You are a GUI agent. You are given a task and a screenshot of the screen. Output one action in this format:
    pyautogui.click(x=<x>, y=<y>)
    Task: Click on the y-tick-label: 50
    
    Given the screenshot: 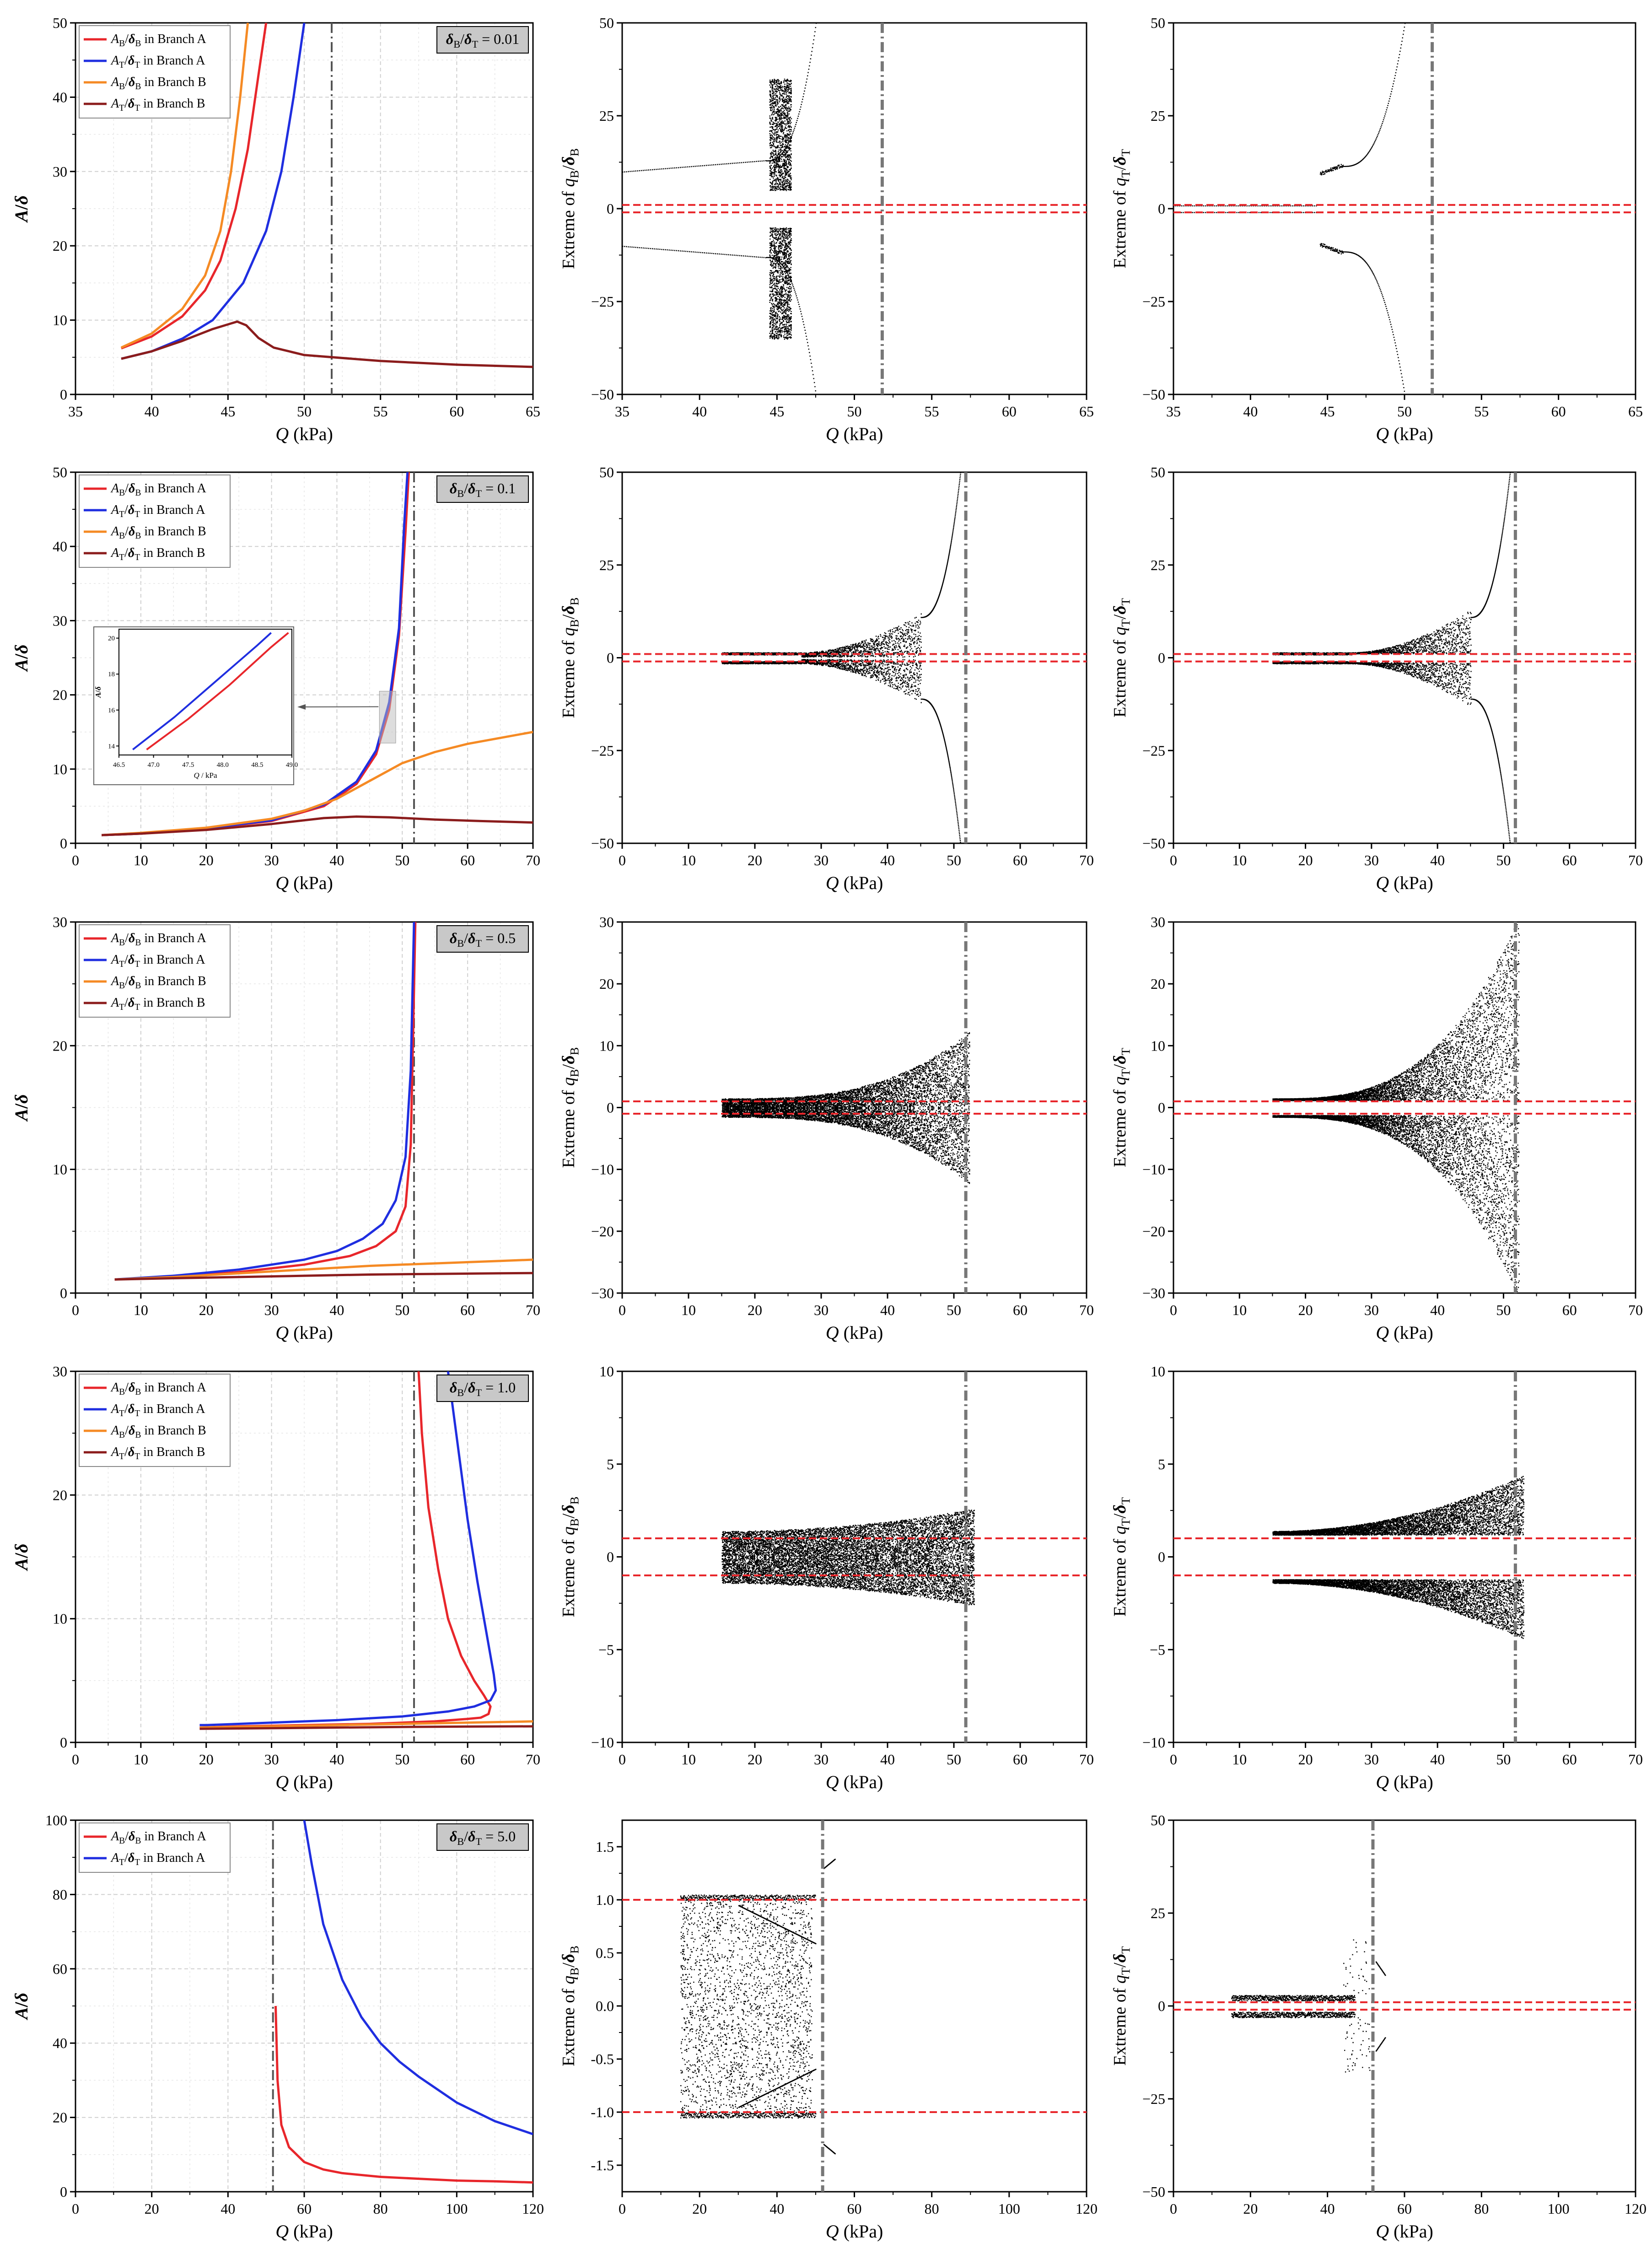 What is the action you would take?
    pyautogui.click(x=606, y=23)
    